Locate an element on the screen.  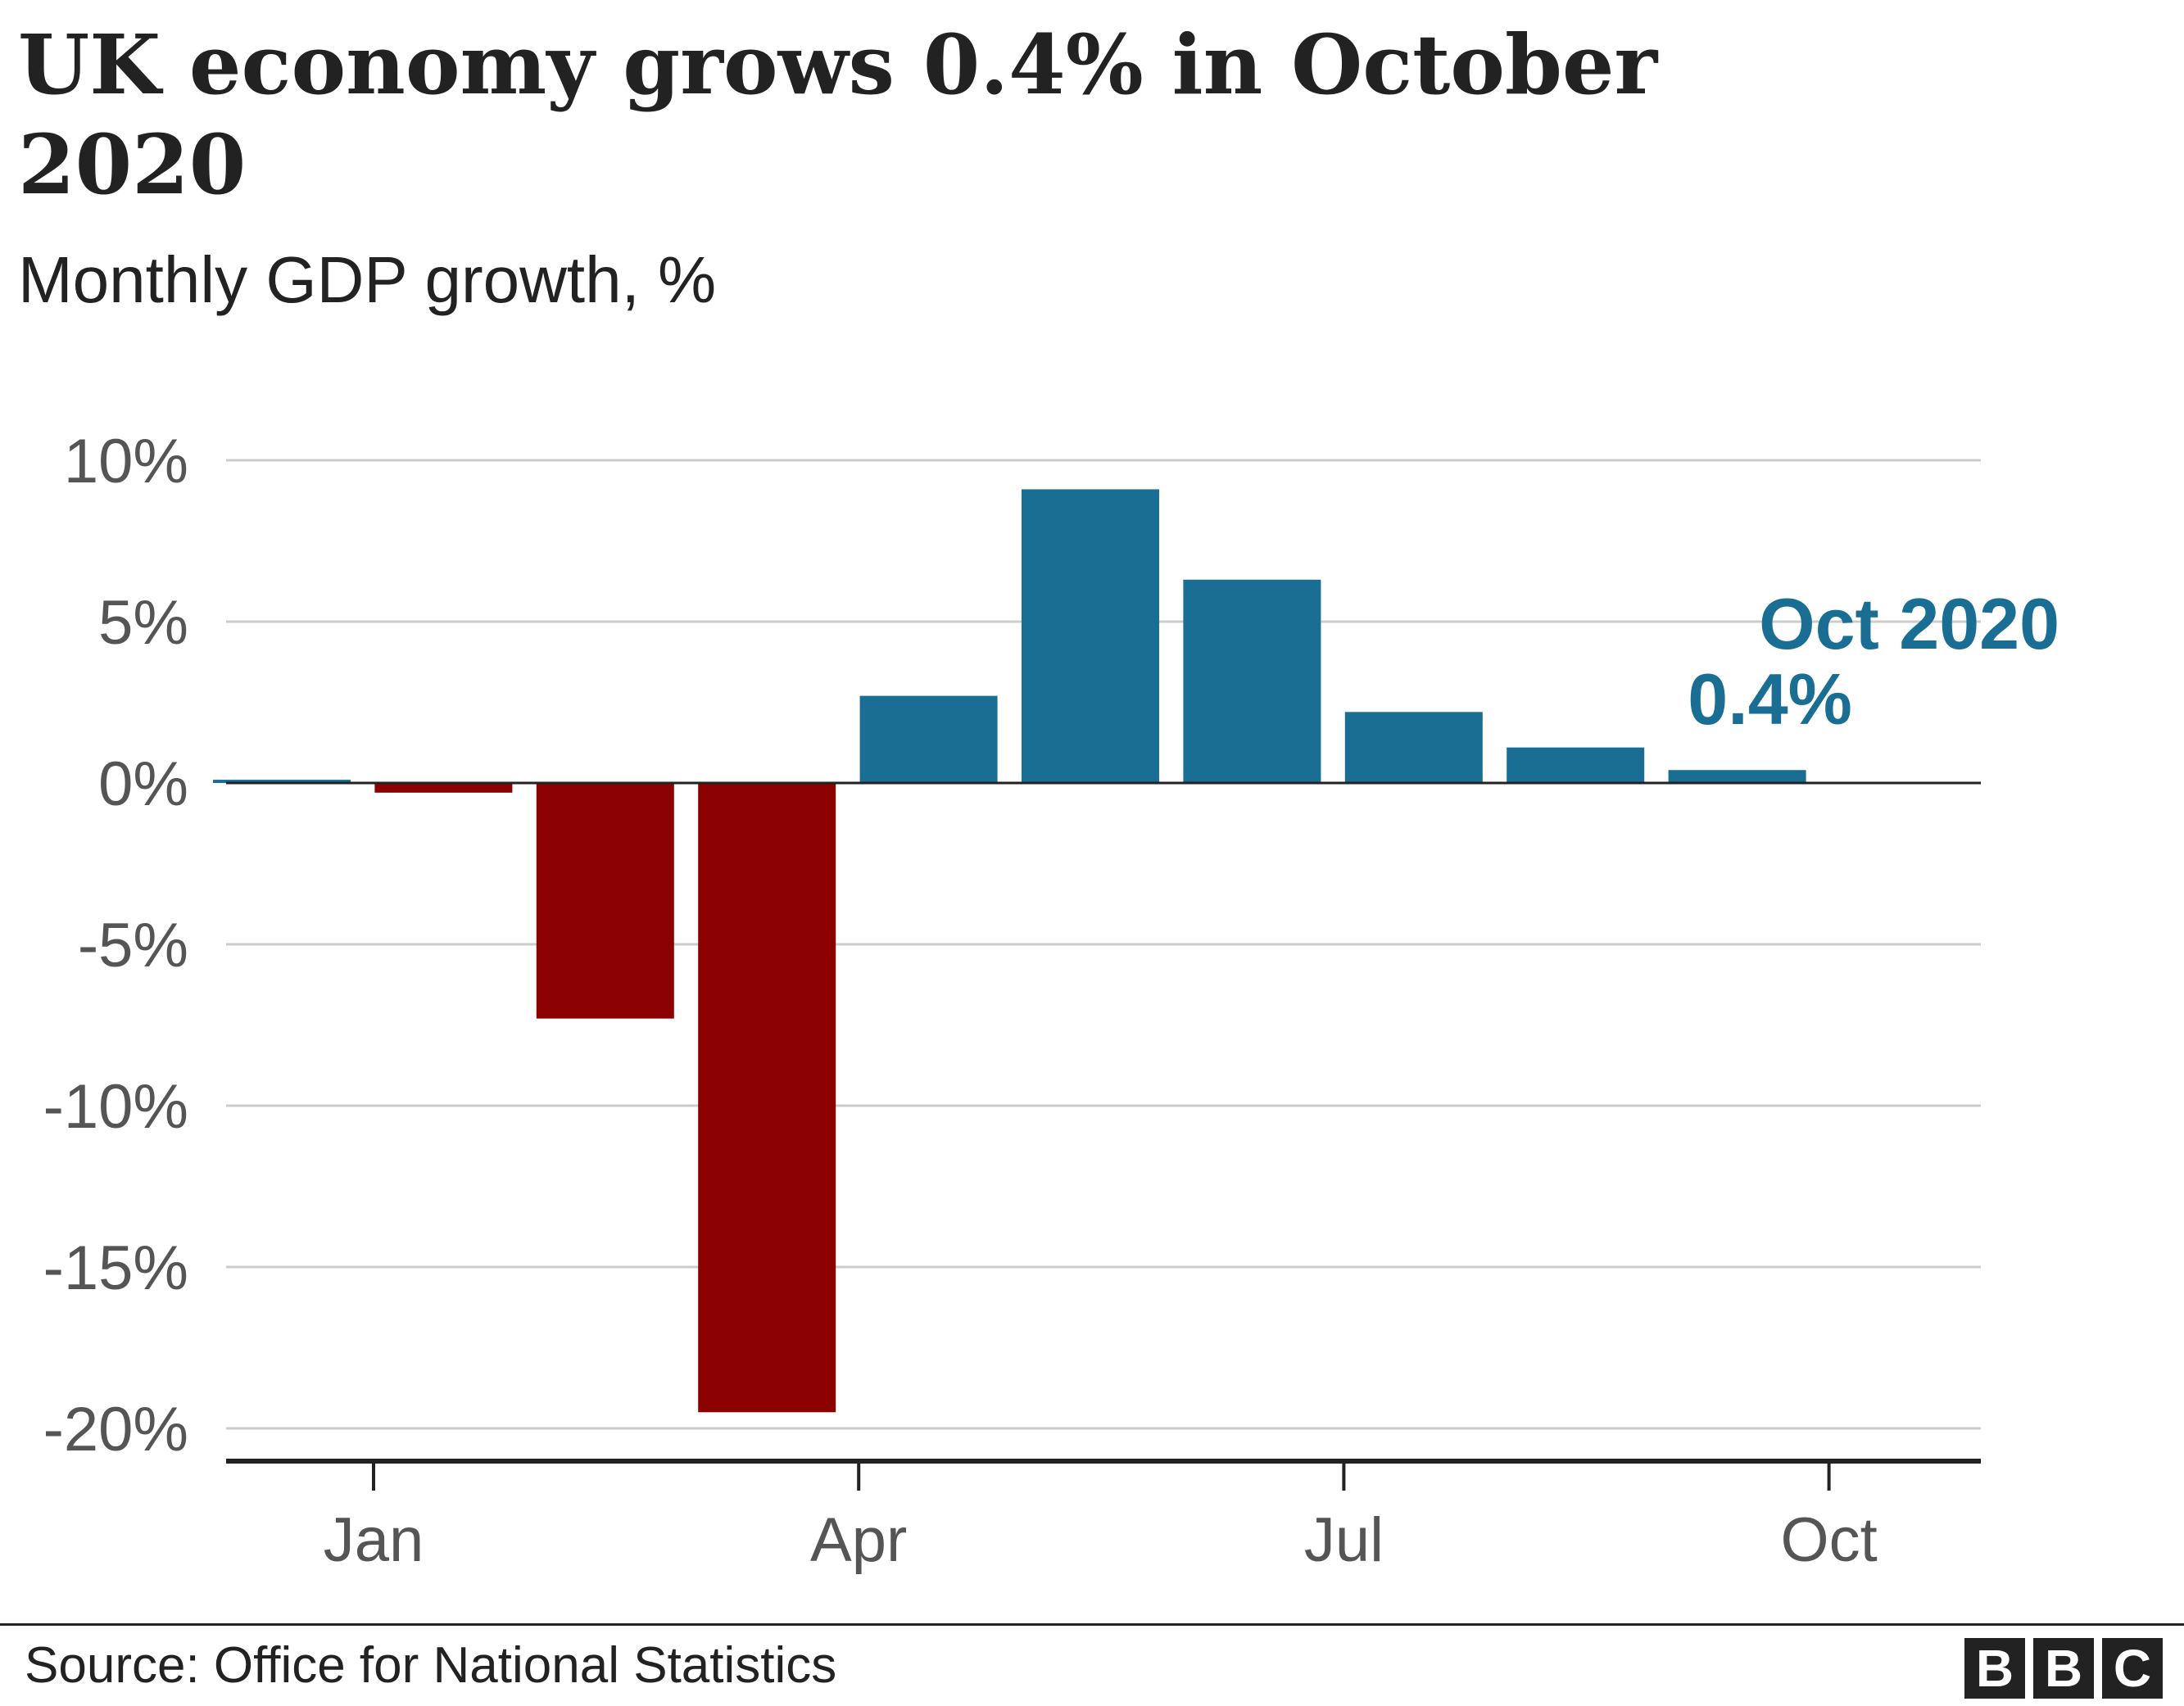
bbc-logo-block: C is located at coordinates (2132, 1668).